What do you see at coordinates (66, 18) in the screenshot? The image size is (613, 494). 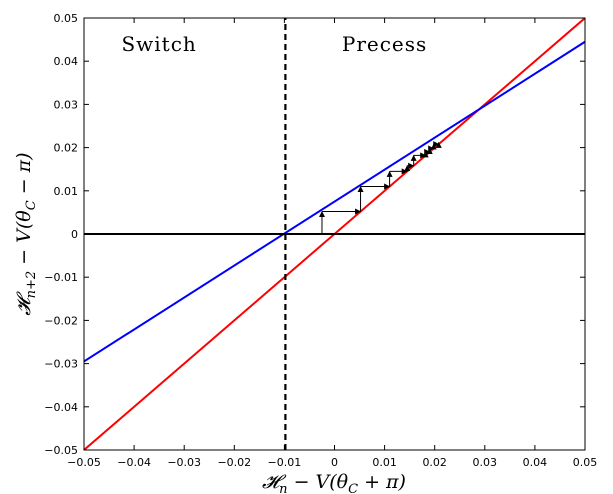 I see `y-tick-label: 0.05` at bounding box center [66, 18].